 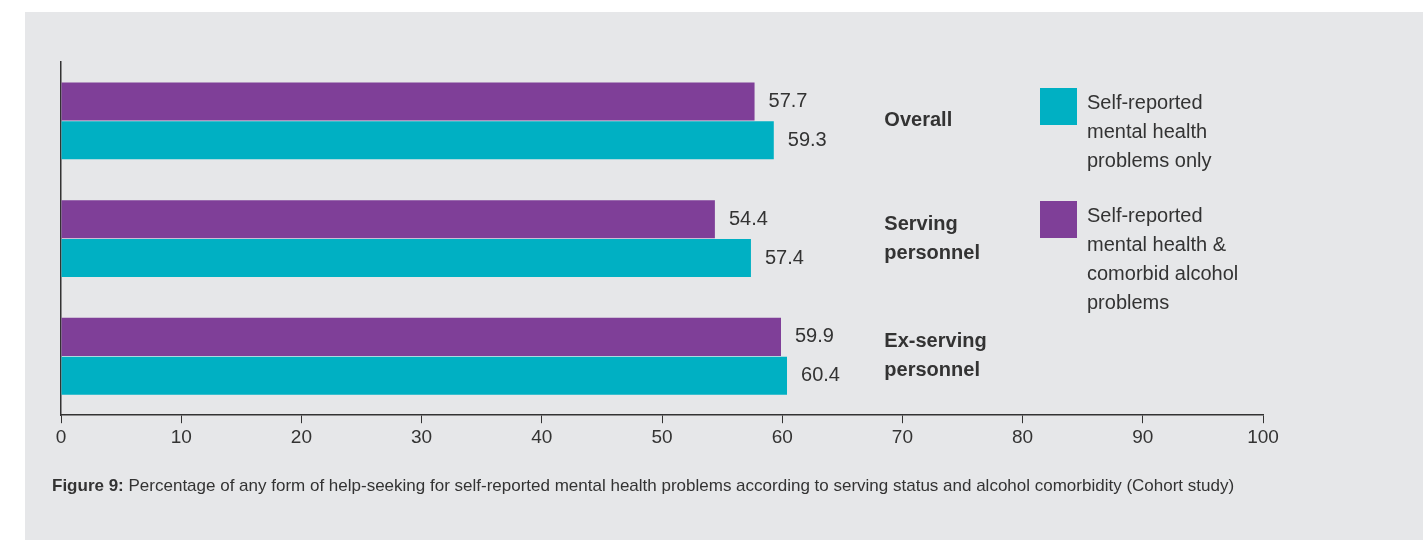 What do you see at coordinates (784, 256) in the screenshot?
I see `data-label: 57.4` at bounding box center [784, 256].